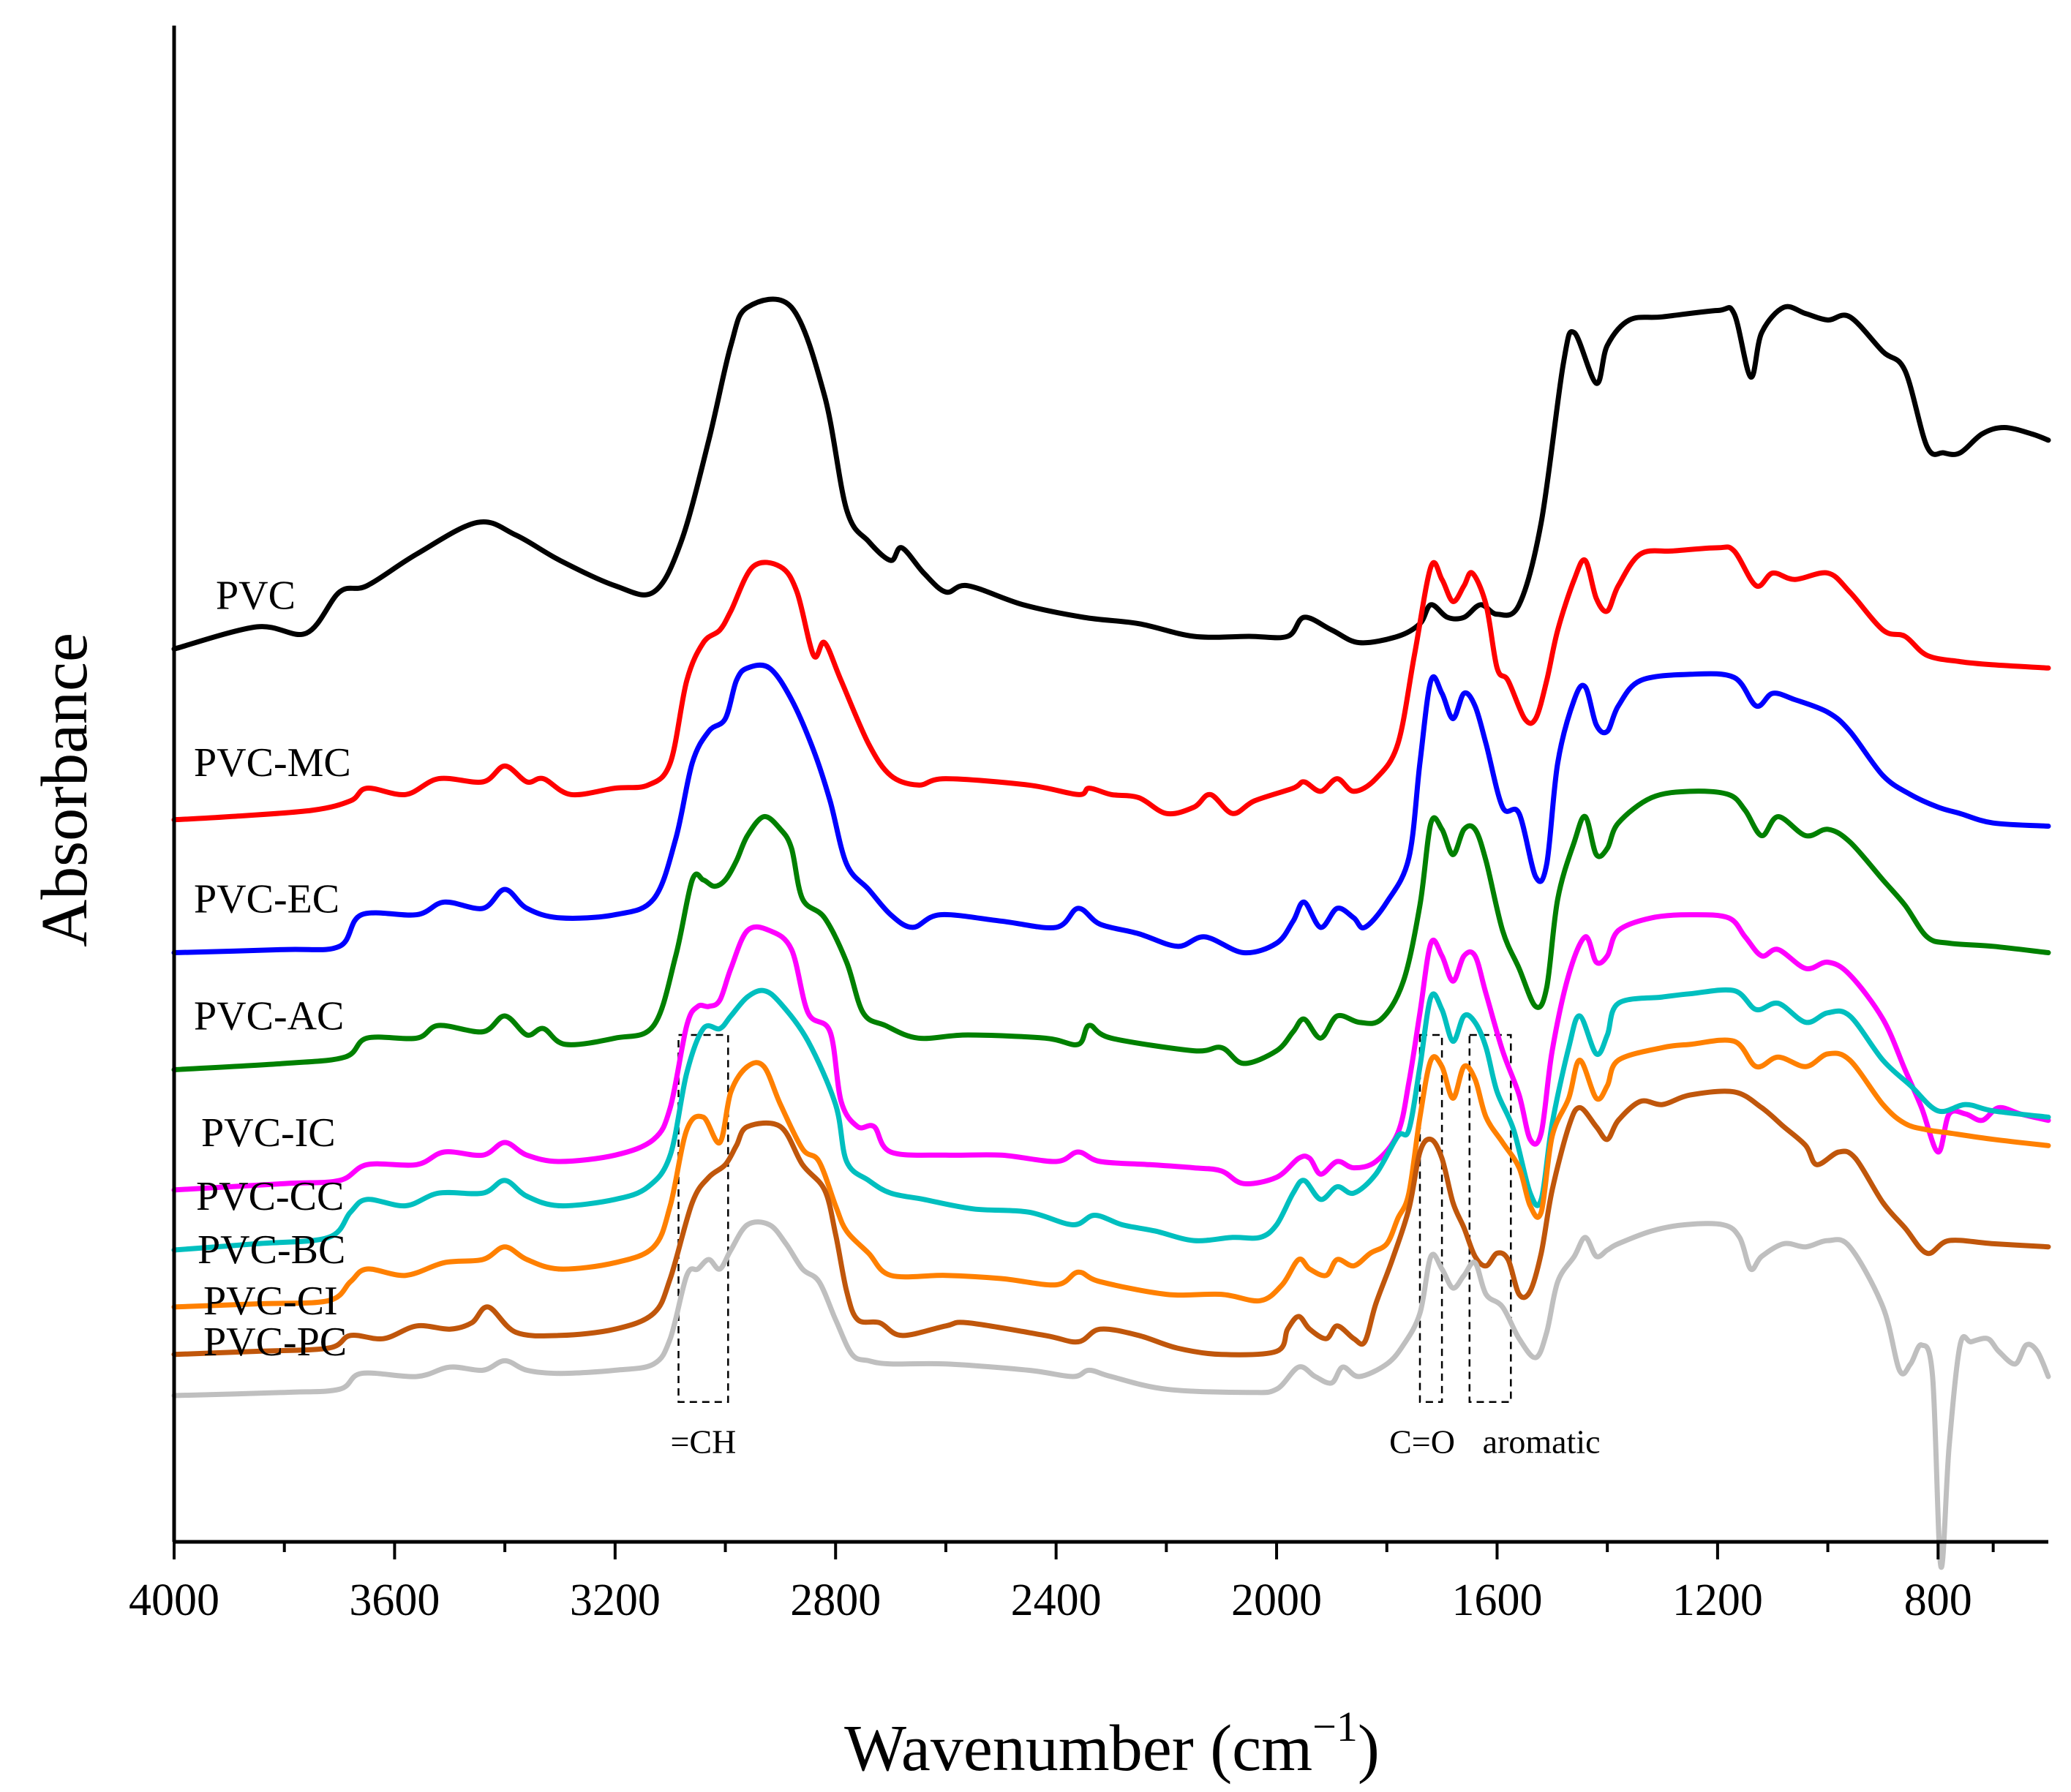 Image resolution: width=2071 pixels, height=1792 pixels. I want to click on annotation-box-ch, so click(703, 1218).